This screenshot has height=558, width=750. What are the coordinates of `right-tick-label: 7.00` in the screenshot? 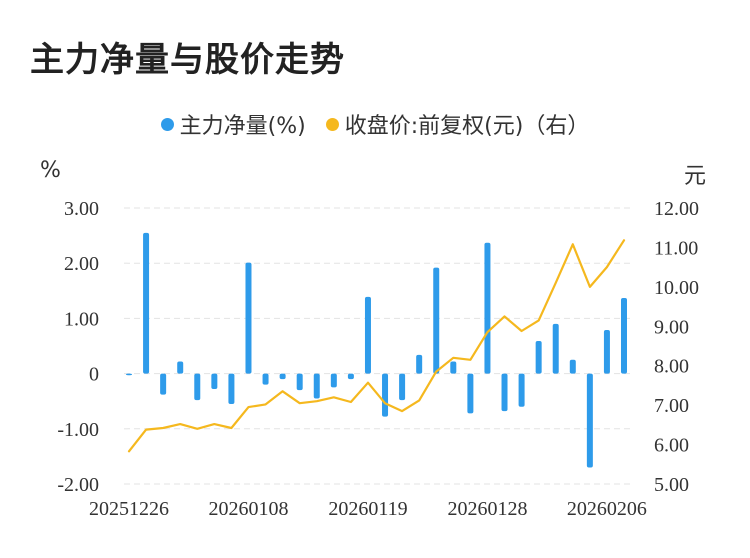 It's located at (671, 406).